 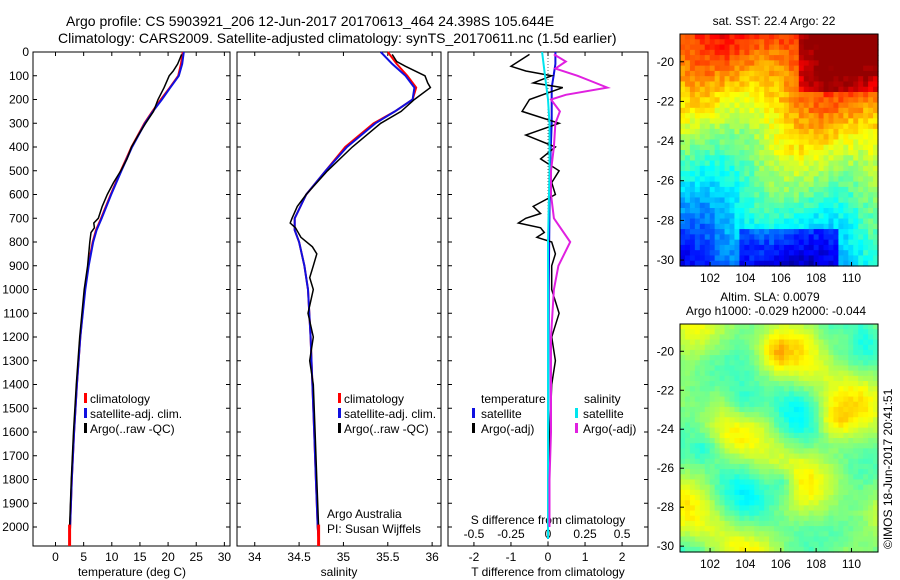 I want to click on depth-tick-label: 800, so click(x=19, y=242).